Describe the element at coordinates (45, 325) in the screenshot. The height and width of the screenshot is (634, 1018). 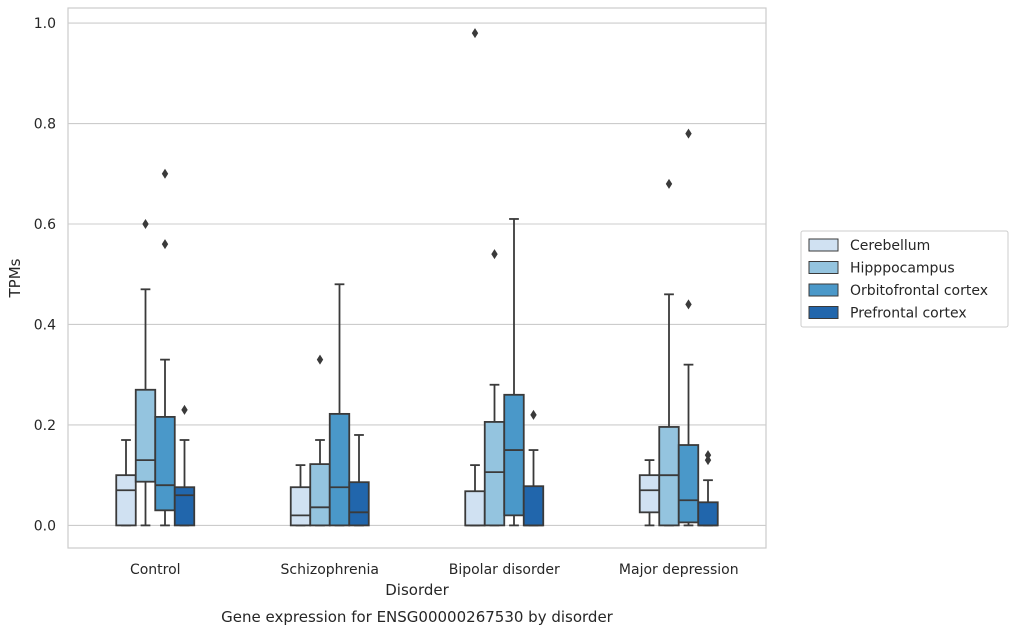
I see `y-tick-label: 0.4` at that location.